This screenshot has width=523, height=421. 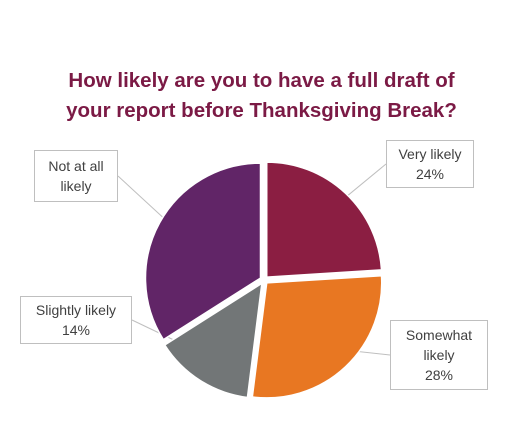 What do you see at coordinates (317, 336) in the screenshot?
I see `pie-slice-somewhat-likely` at bounding box center [317, 336].